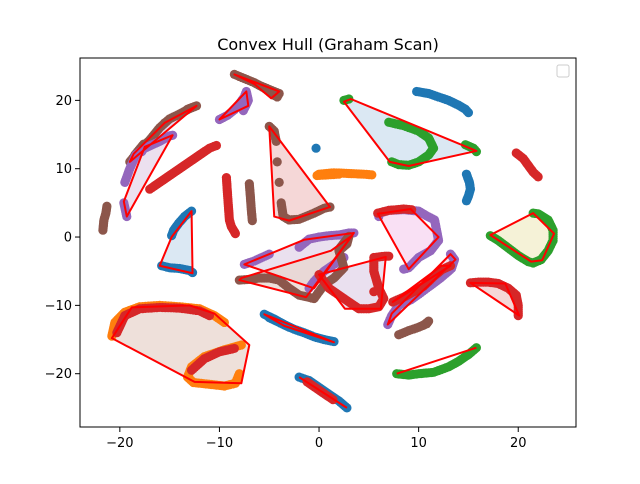 This screenshot has height=484, width=640. I want to click on y-tick-label: −20, so click(58, 374).